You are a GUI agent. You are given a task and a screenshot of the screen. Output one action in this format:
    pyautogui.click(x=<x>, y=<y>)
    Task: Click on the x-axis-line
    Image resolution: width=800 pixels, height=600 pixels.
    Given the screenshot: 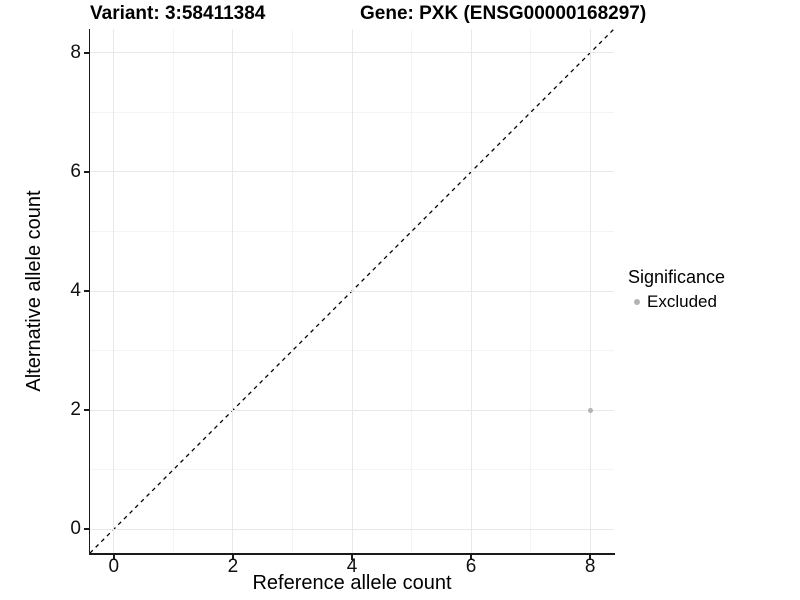 What is the action you would take?
    pyautogui.click(x=351, y=554)
    